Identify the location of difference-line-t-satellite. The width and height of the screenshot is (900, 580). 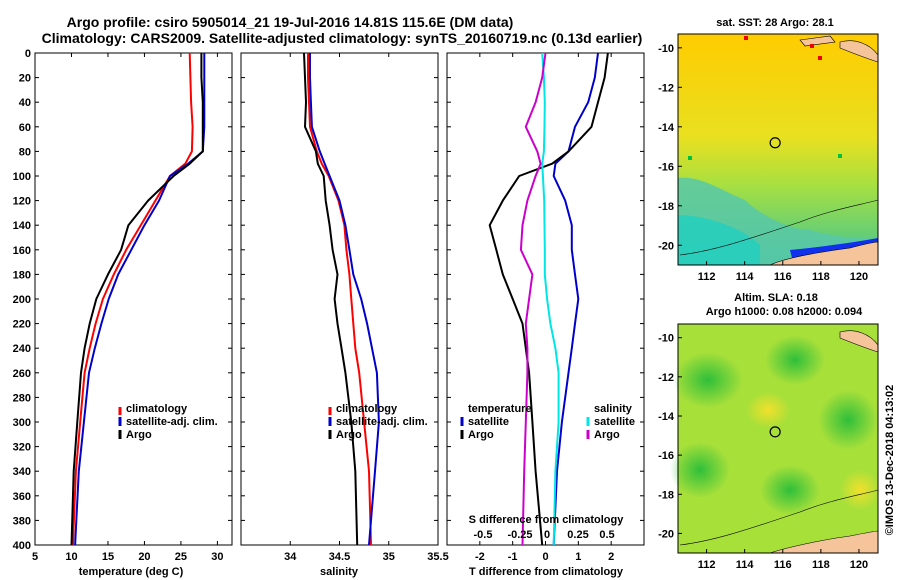
(575, 299).